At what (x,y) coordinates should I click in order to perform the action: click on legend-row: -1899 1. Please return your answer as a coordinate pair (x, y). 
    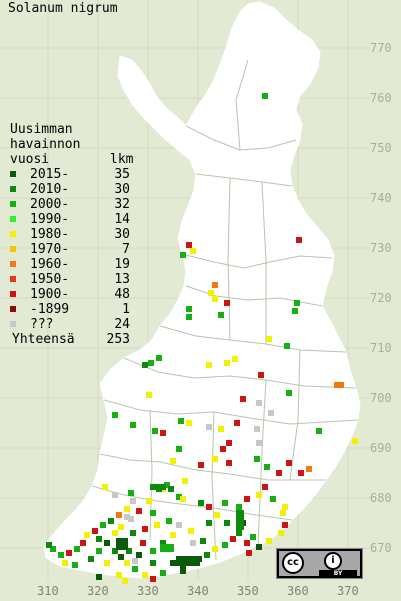
    Looking at the image, I should click on (70, 309).